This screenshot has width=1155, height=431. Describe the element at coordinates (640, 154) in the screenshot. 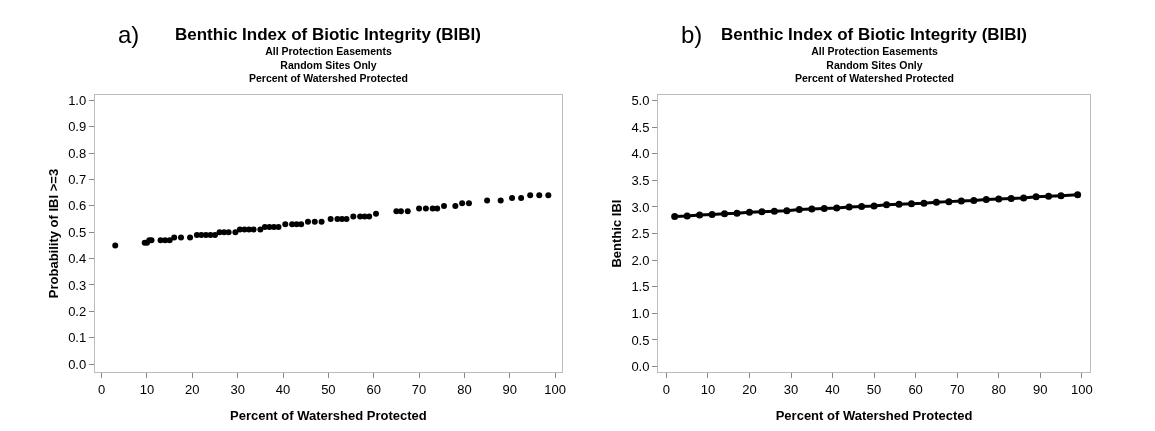

I see `y-tick-label: 4.0` at that location.